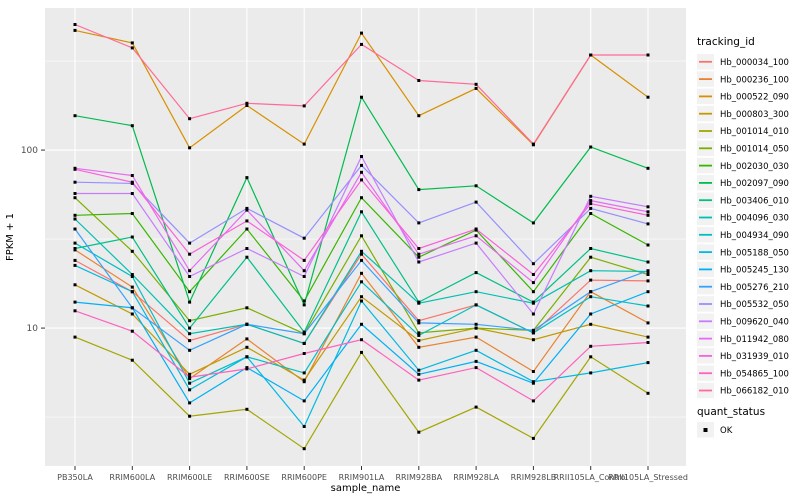 The width and height of the screenshot is (800, 500). I want to click on legend-item-Hb_001014_050: Hb_001014_050, so click(743, 148).